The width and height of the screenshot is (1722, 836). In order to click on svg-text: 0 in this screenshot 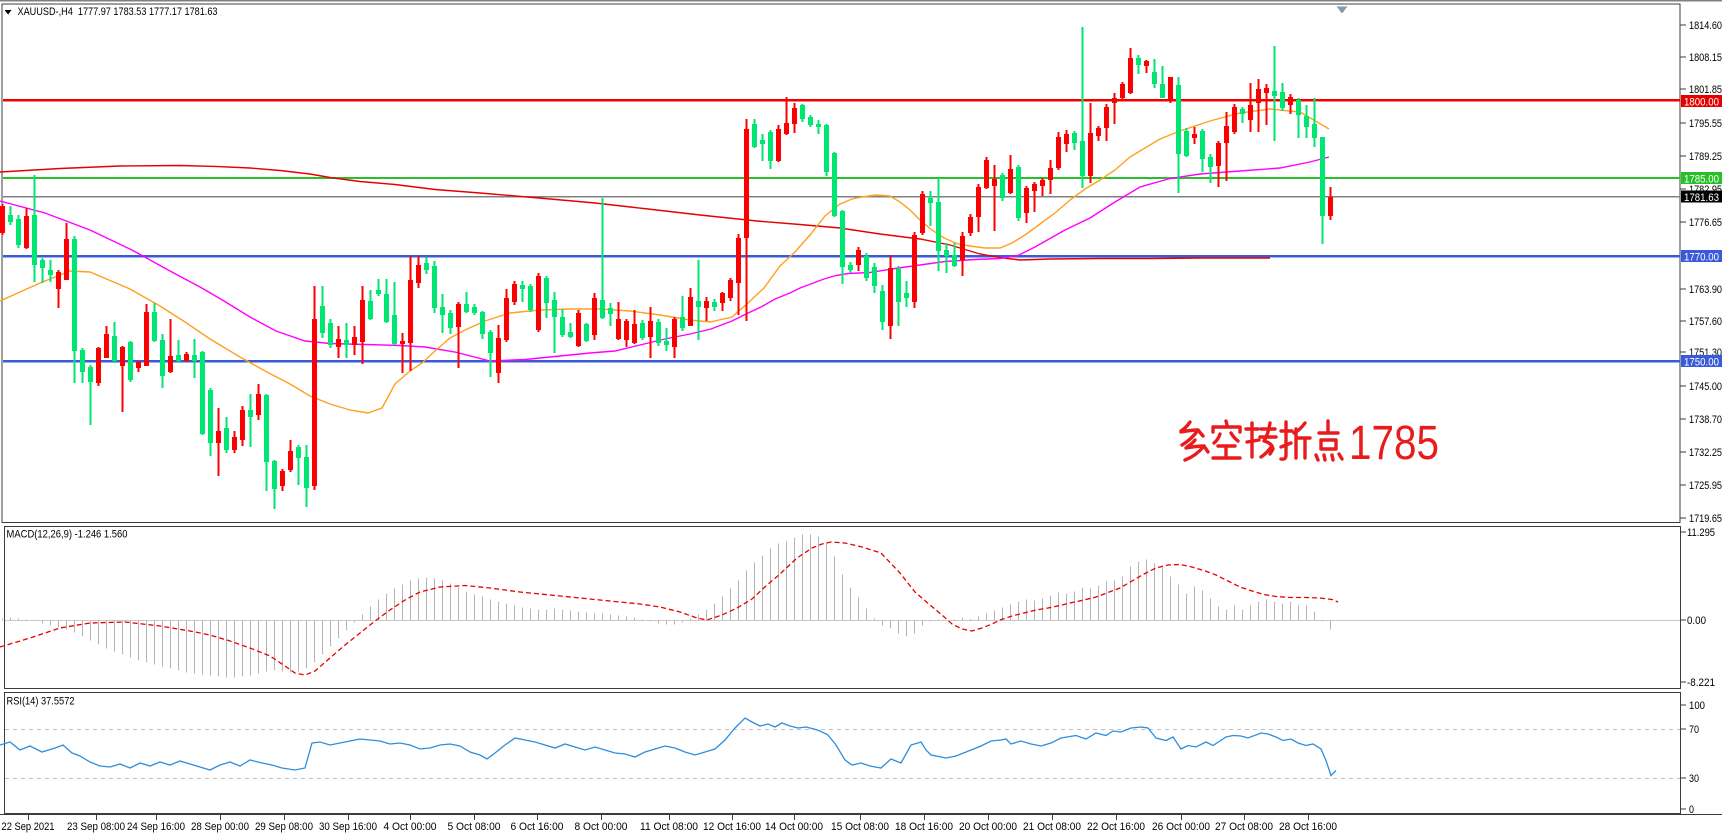, I will do `click(1691, 810)`.